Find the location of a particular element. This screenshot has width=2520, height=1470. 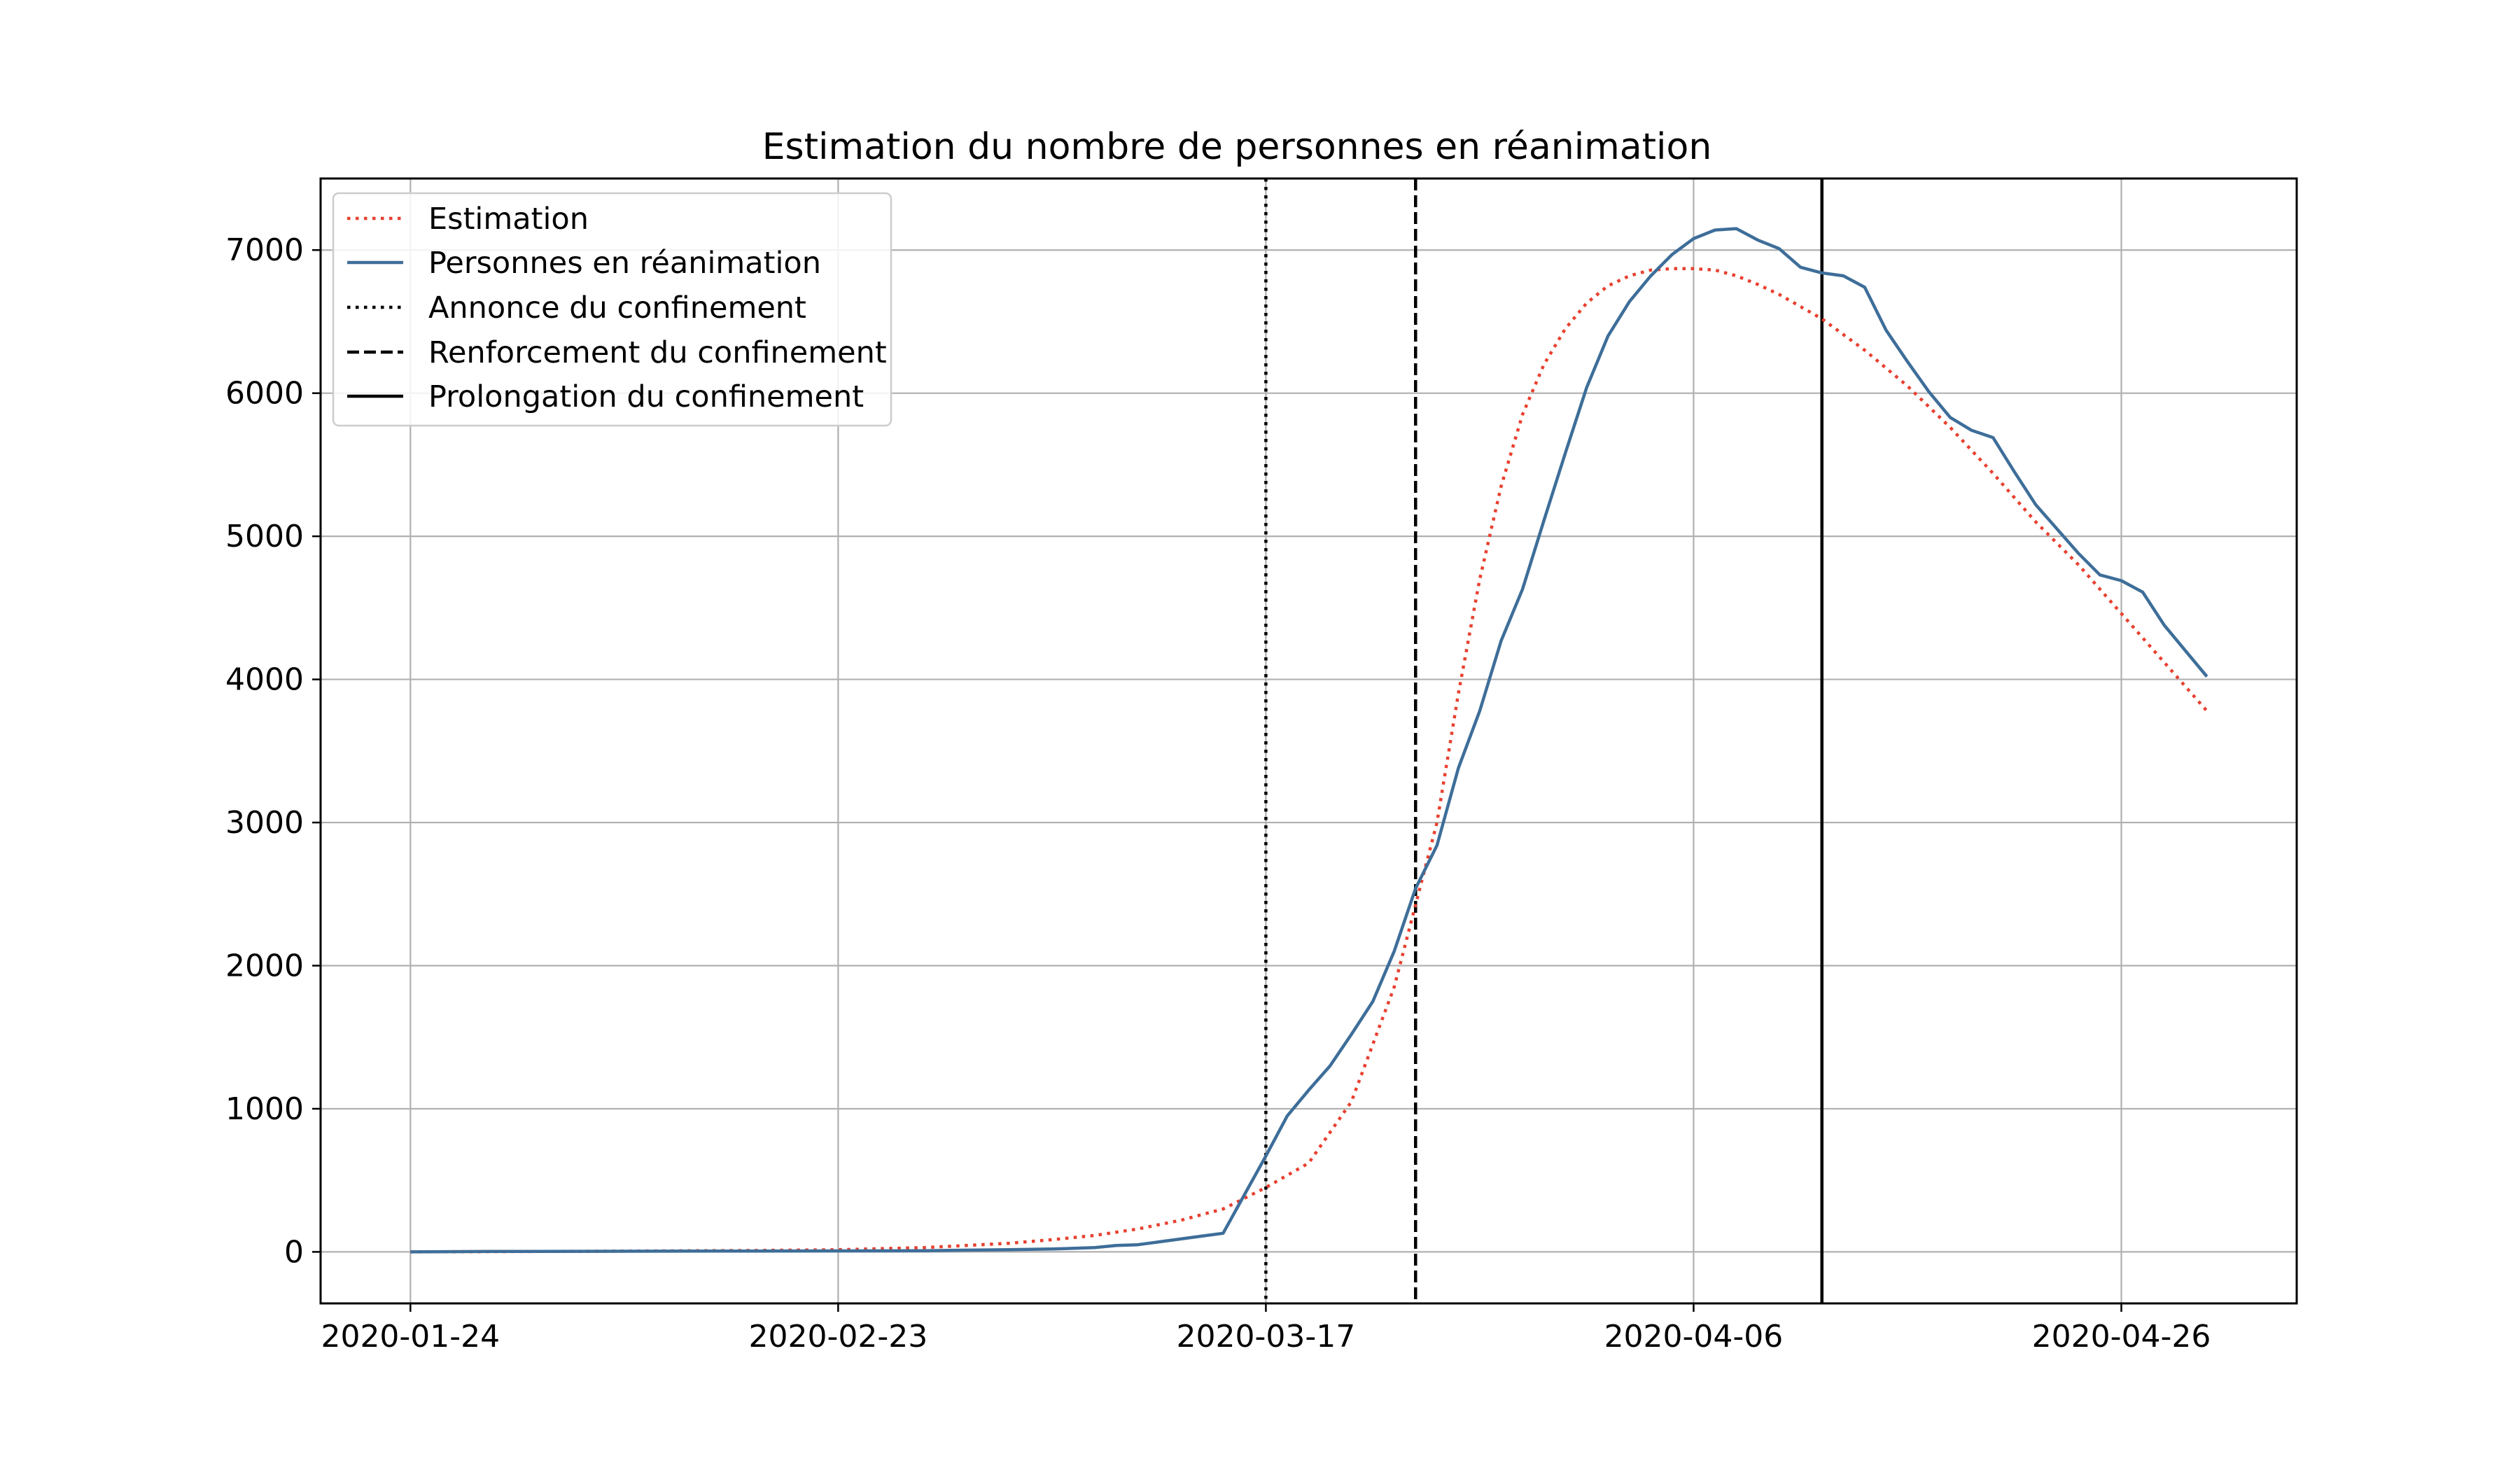

y-tick-label: 7000 is located at coordinates (264, 250).